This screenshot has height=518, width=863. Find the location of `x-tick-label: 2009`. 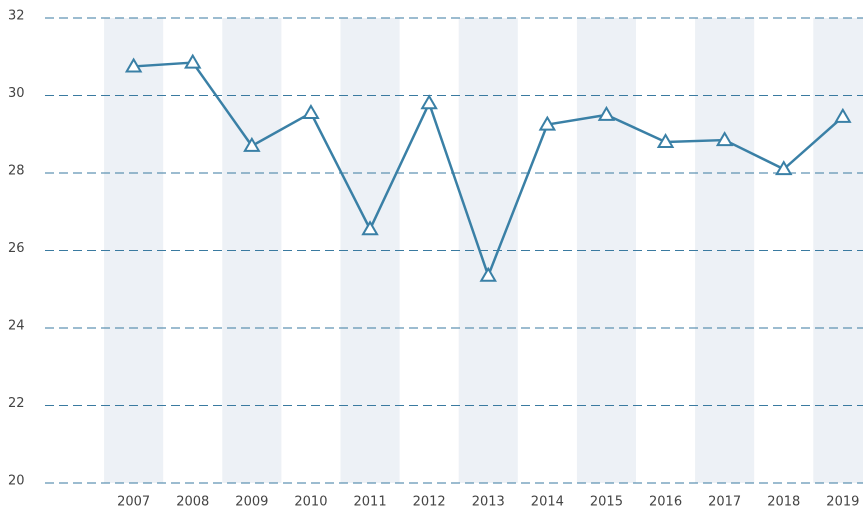

x-tick-label: 2009 is located at coordinates (251, 502).